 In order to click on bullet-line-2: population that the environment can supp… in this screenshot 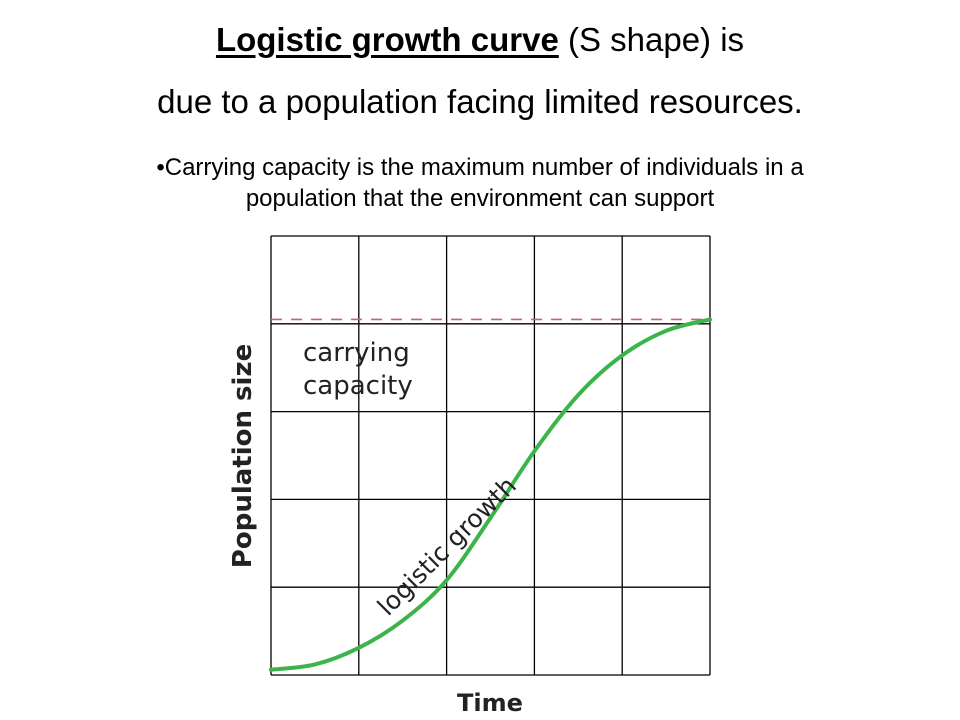, I will do `click(480, 198)`.